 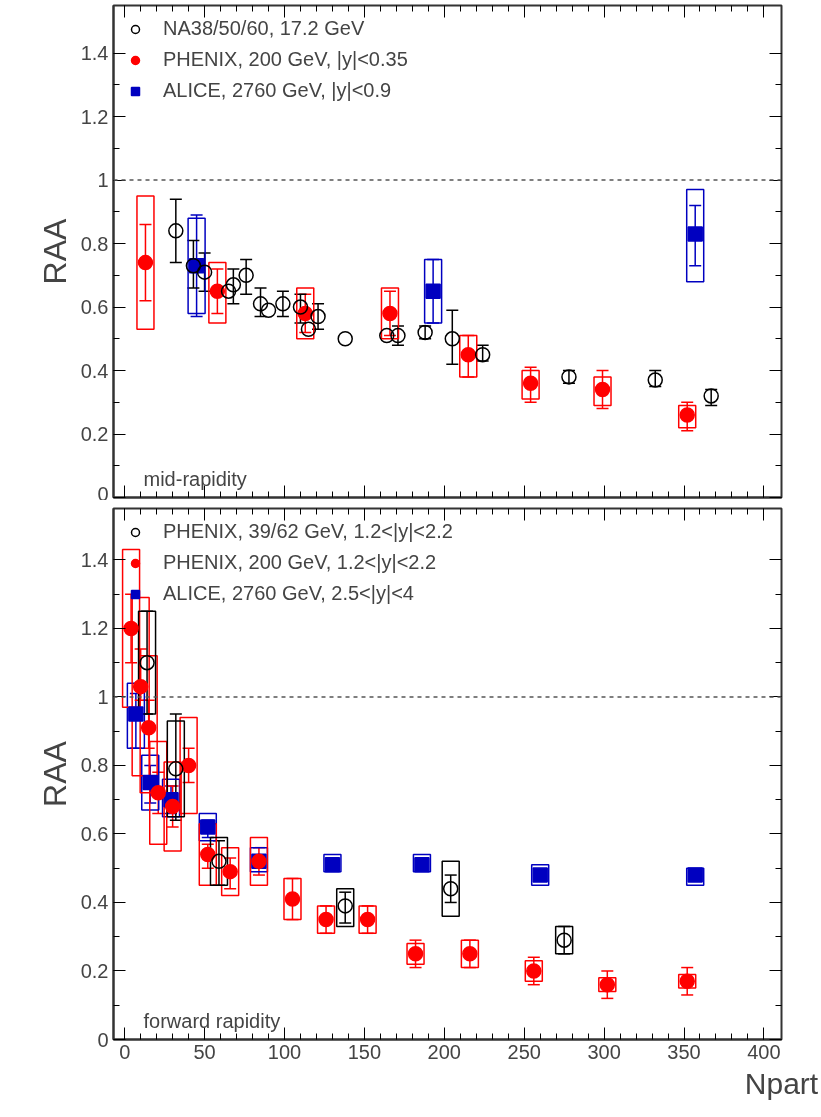 I want to click on annotation: forward rapidity, so click(x=212, y=1020).